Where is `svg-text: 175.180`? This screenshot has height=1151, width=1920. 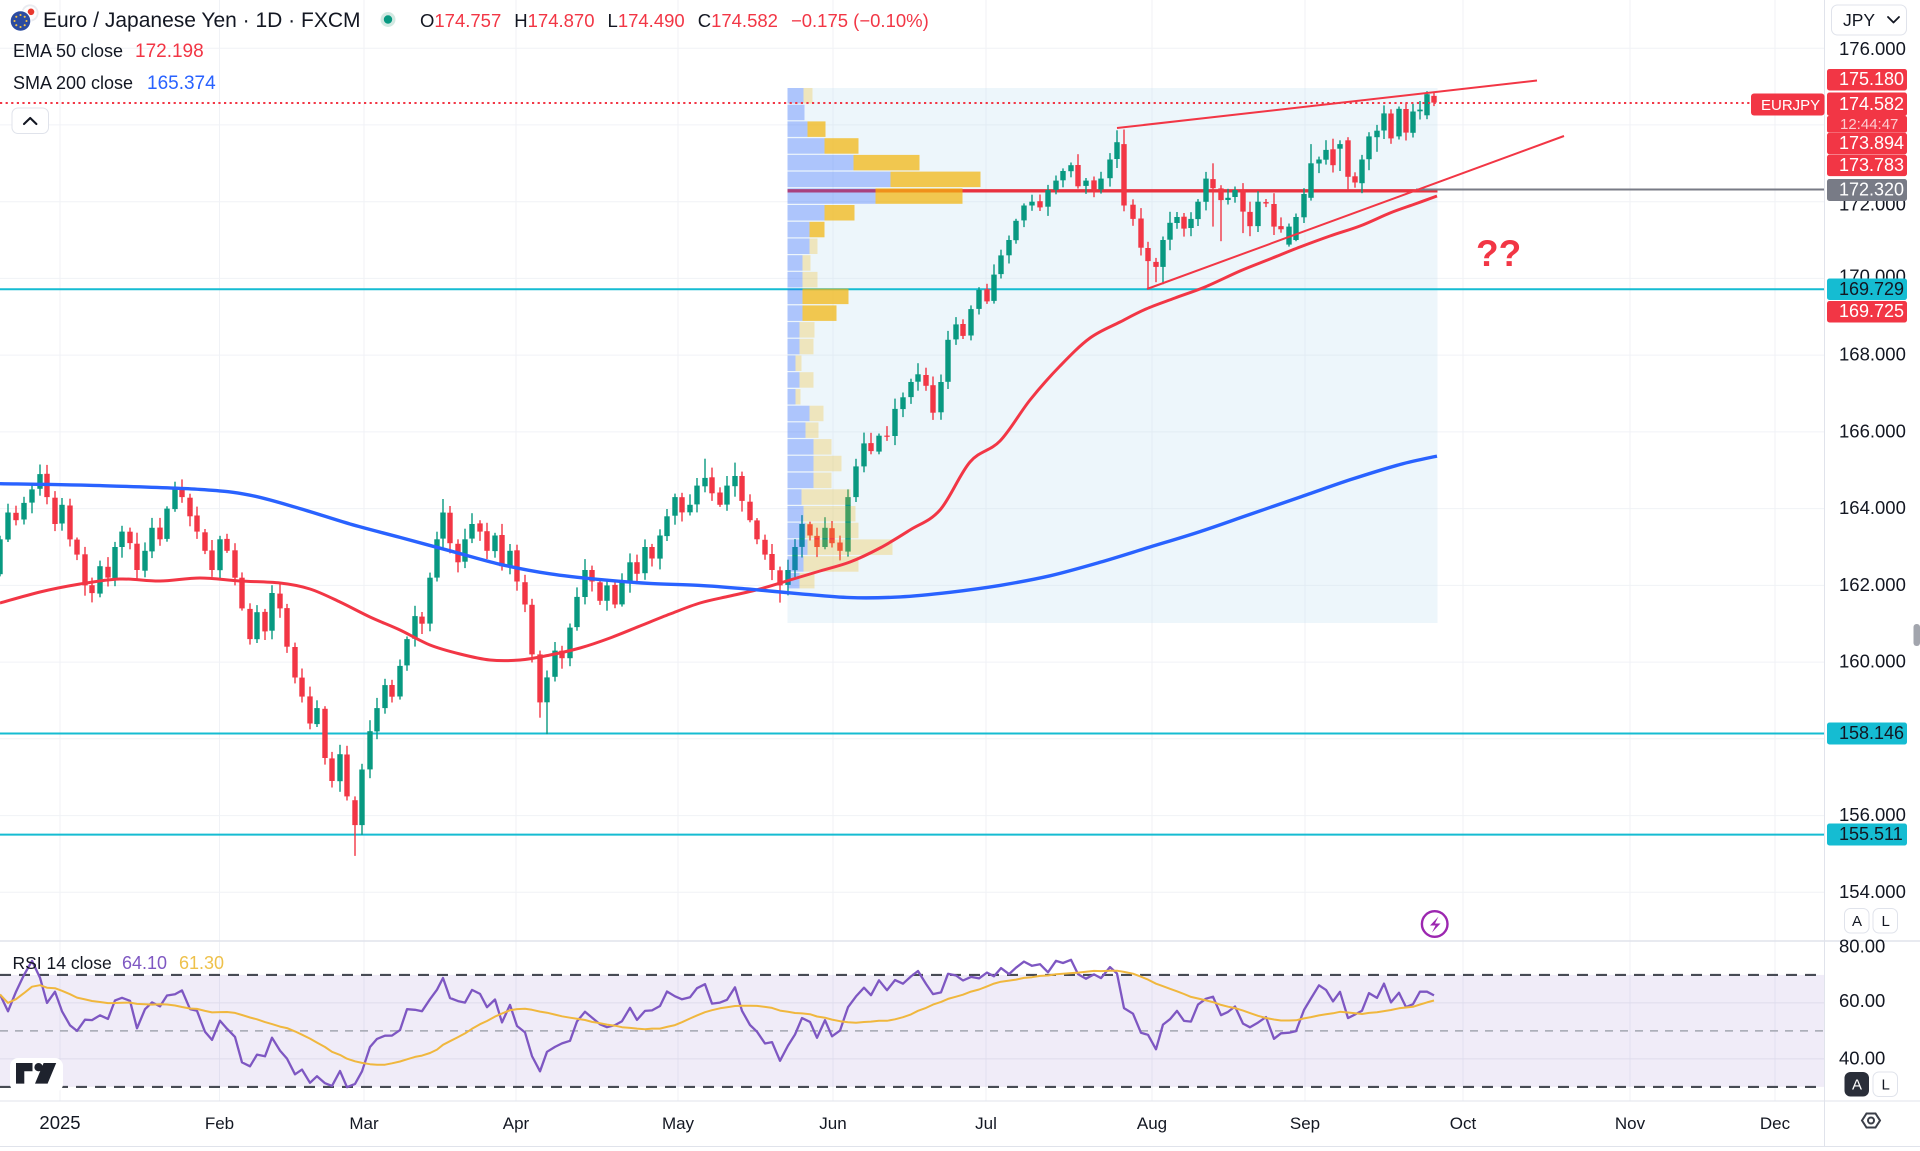
svg-text: 175.180 is located at coordinates (1871, 79).